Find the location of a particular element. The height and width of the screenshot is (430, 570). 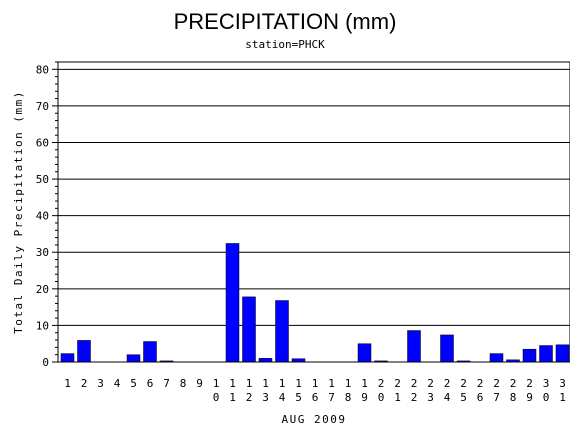

y-tick-label: 0 is located at coordinates (45, 362).